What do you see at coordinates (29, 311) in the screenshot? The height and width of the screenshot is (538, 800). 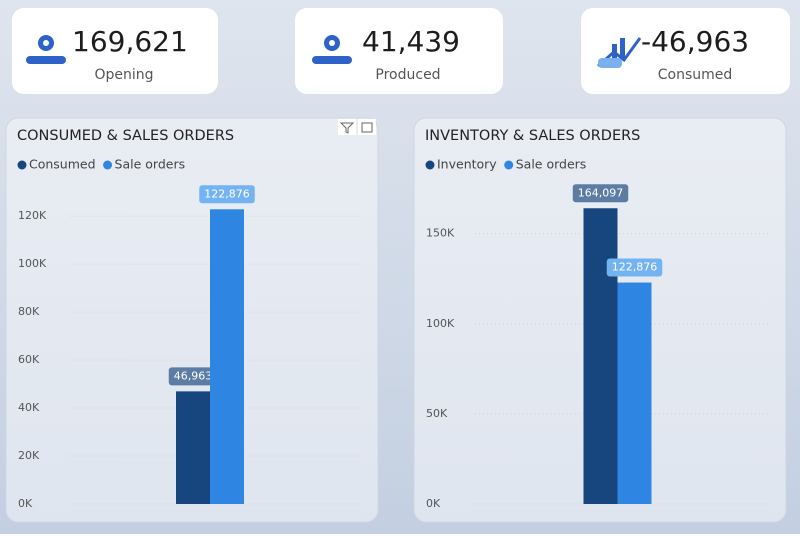 I see `y-tick-label: 80K` at bounding box center [29, 311].